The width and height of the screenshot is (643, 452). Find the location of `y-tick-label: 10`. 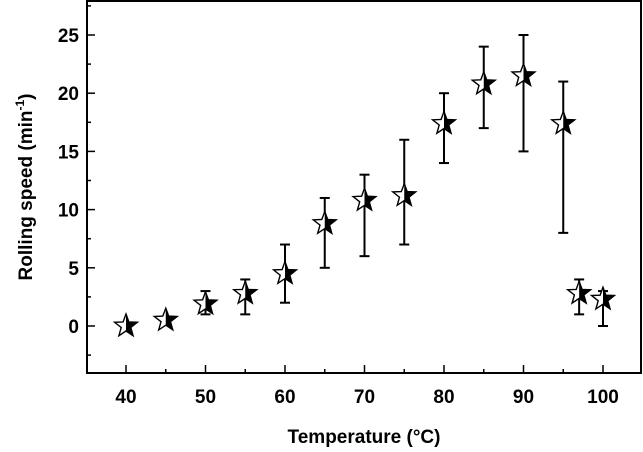

y-tick-label: 10 is located at coordinates (68, 211).